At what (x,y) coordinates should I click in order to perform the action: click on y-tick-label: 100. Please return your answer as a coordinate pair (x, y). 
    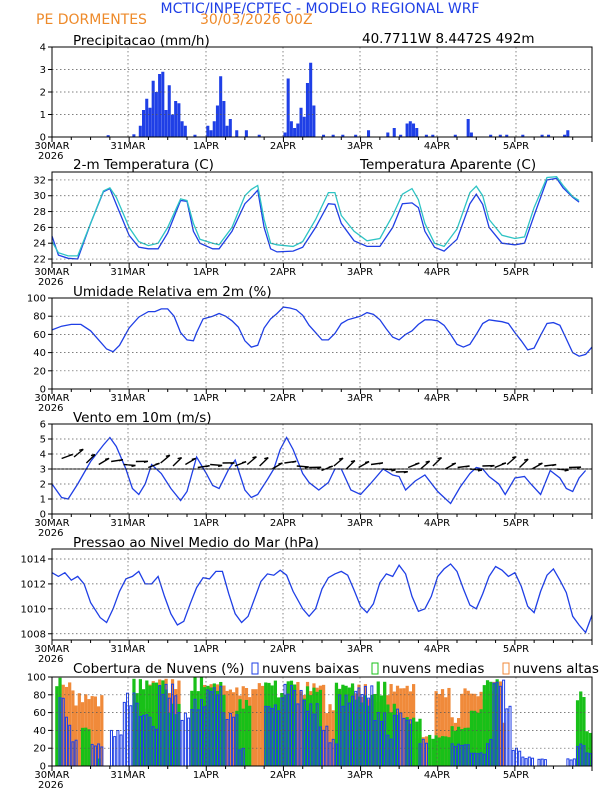
    Looking at the image, I should click on (36, 678).